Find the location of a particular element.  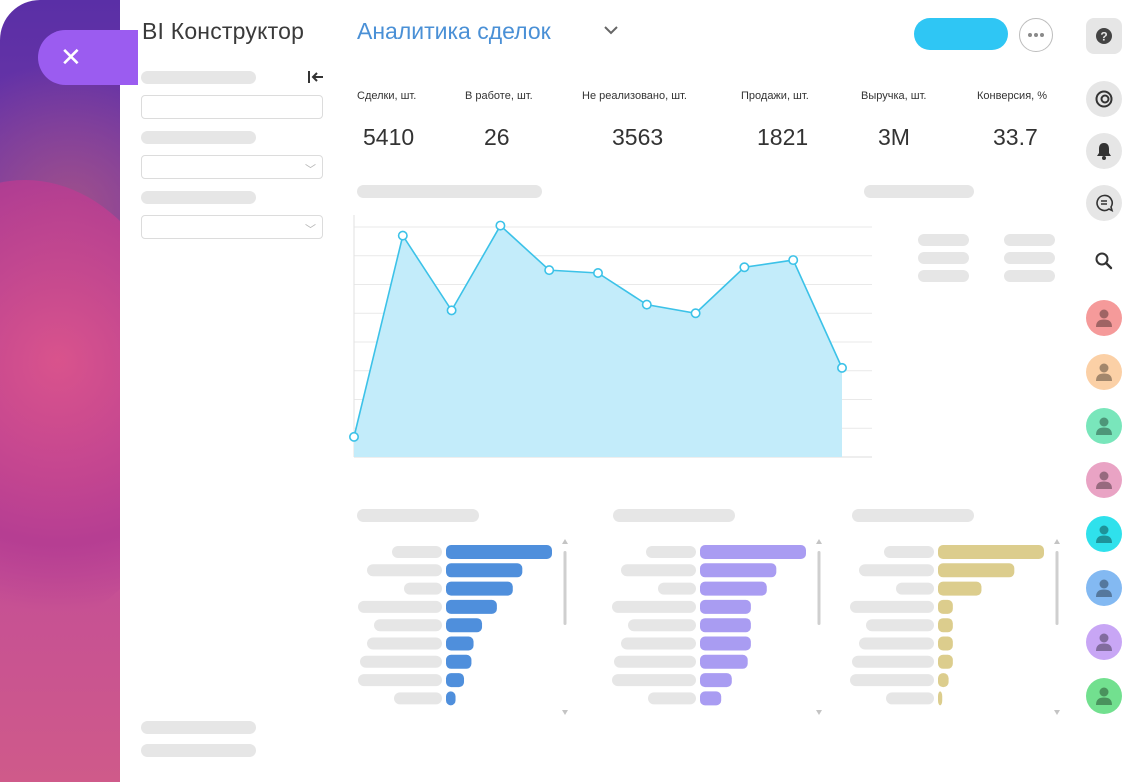

currency-button is located at coordinates (1104, 99).